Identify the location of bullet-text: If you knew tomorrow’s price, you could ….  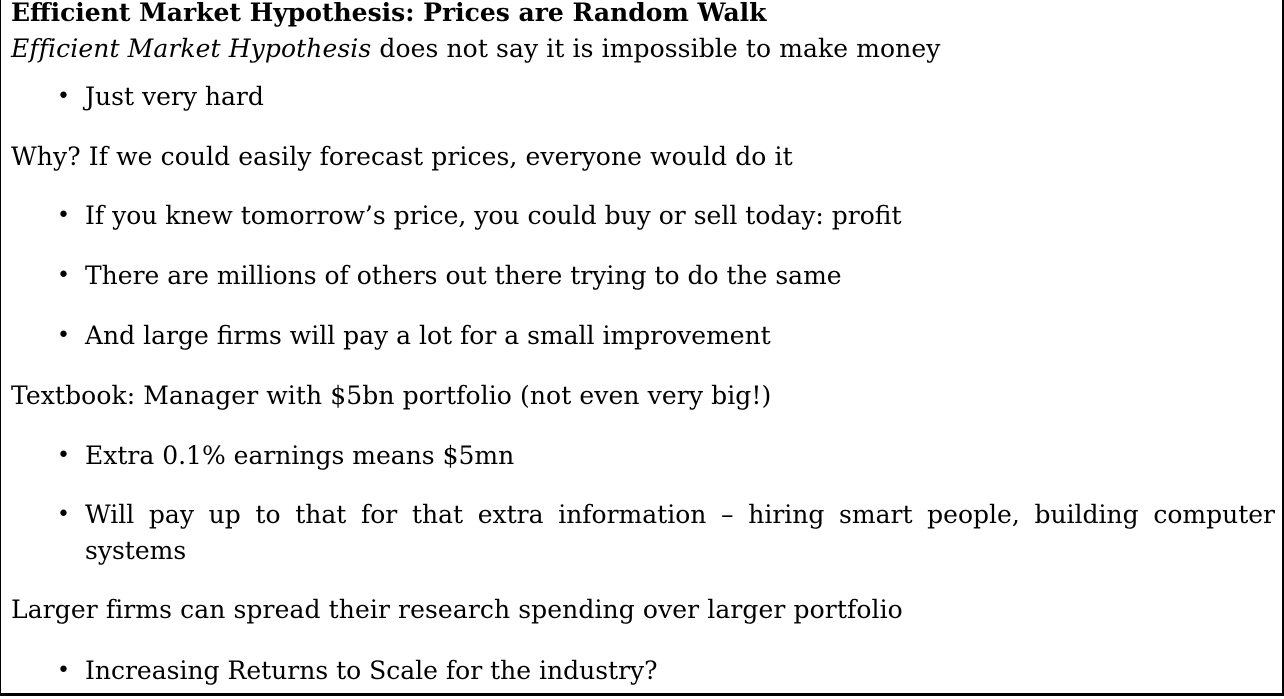
(493, 215).